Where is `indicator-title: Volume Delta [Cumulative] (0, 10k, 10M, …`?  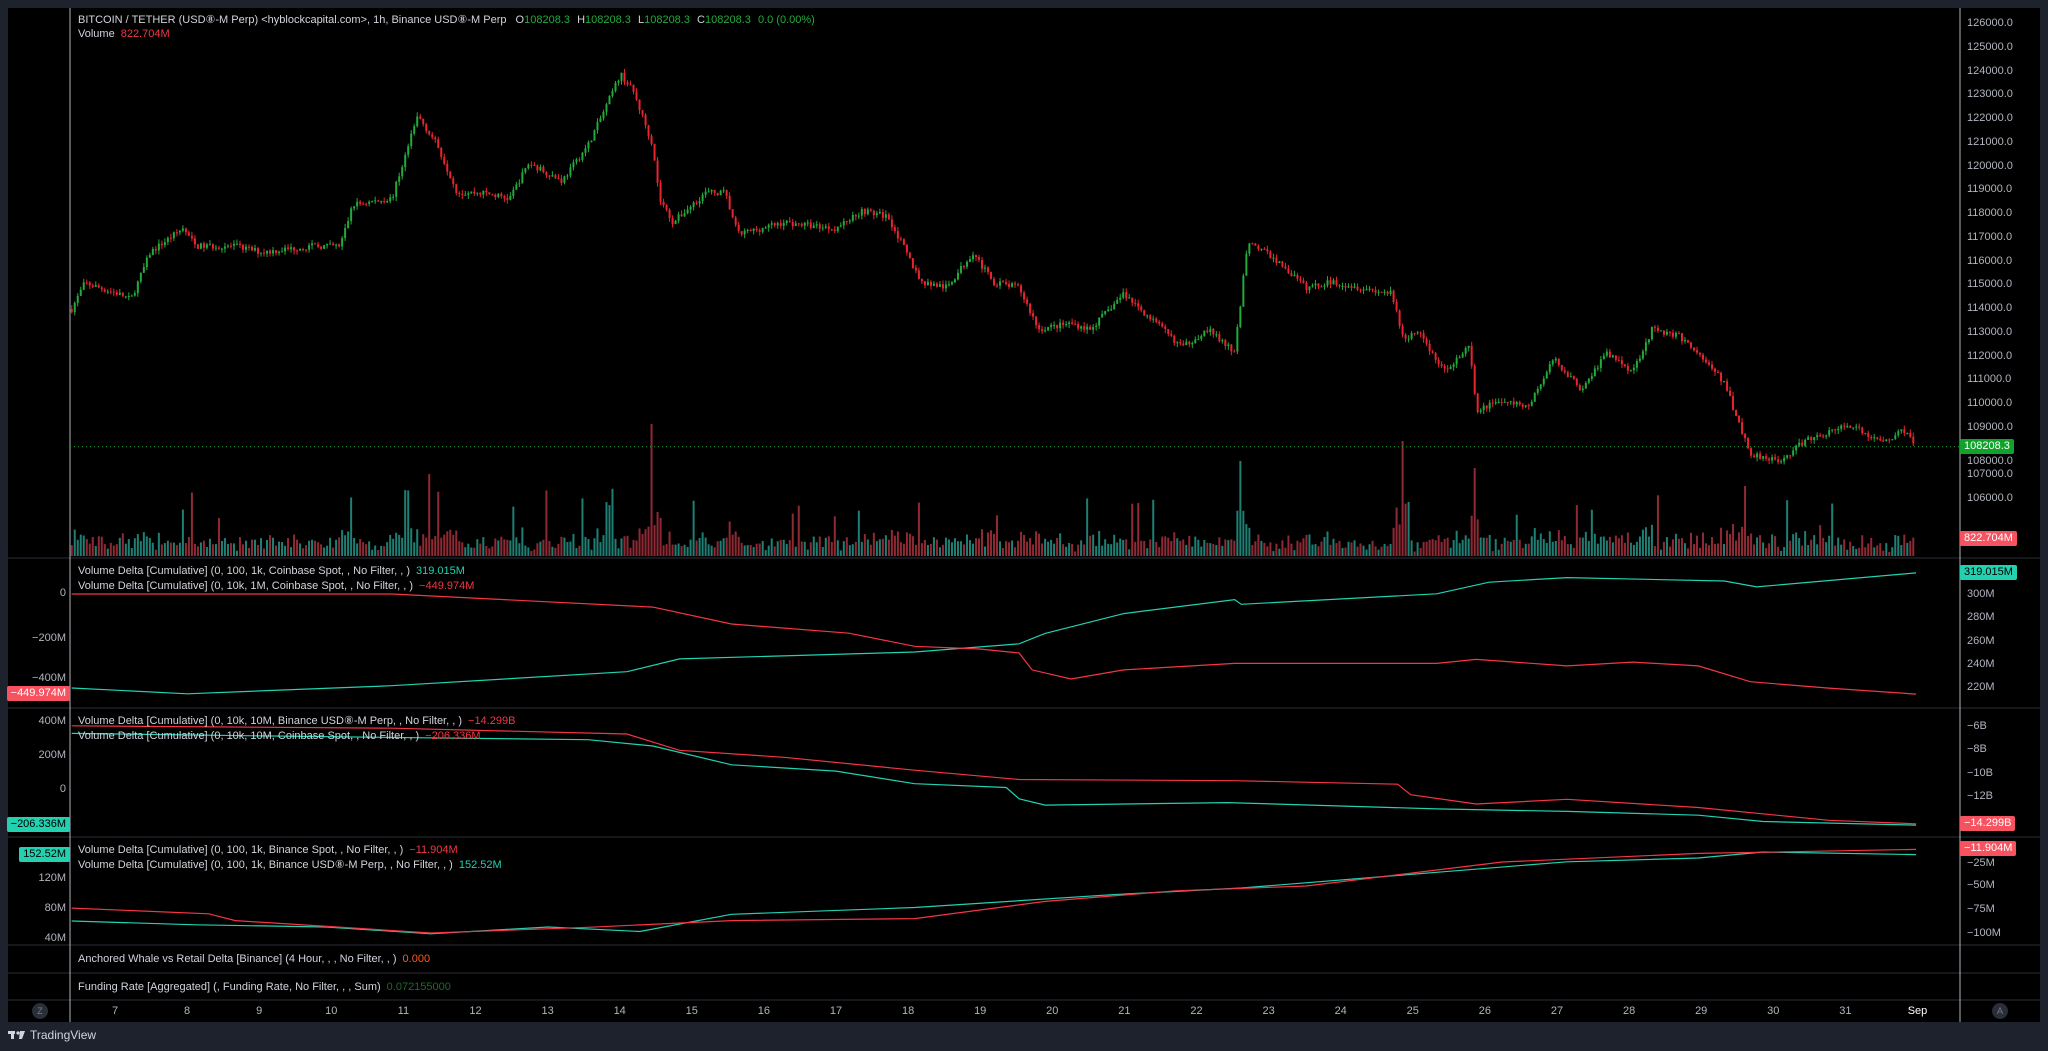 indicator-title: Volume Delta [Cumulative] (0, 10k, 10M, … is located at coordinates (249, 736).